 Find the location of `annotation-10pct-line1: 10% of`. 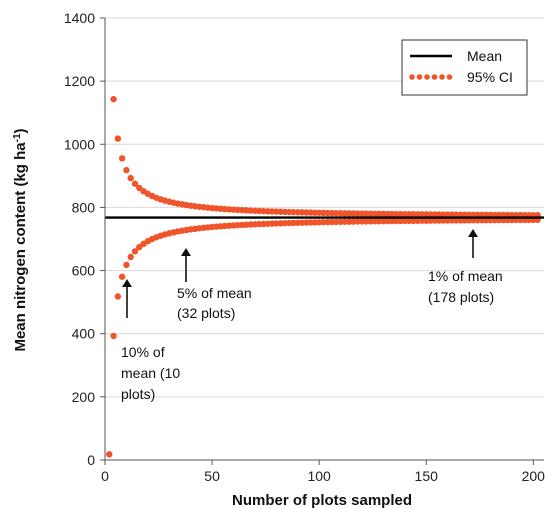

annotation-10pct-line1: 10% of is located at coordinates (143, 352).